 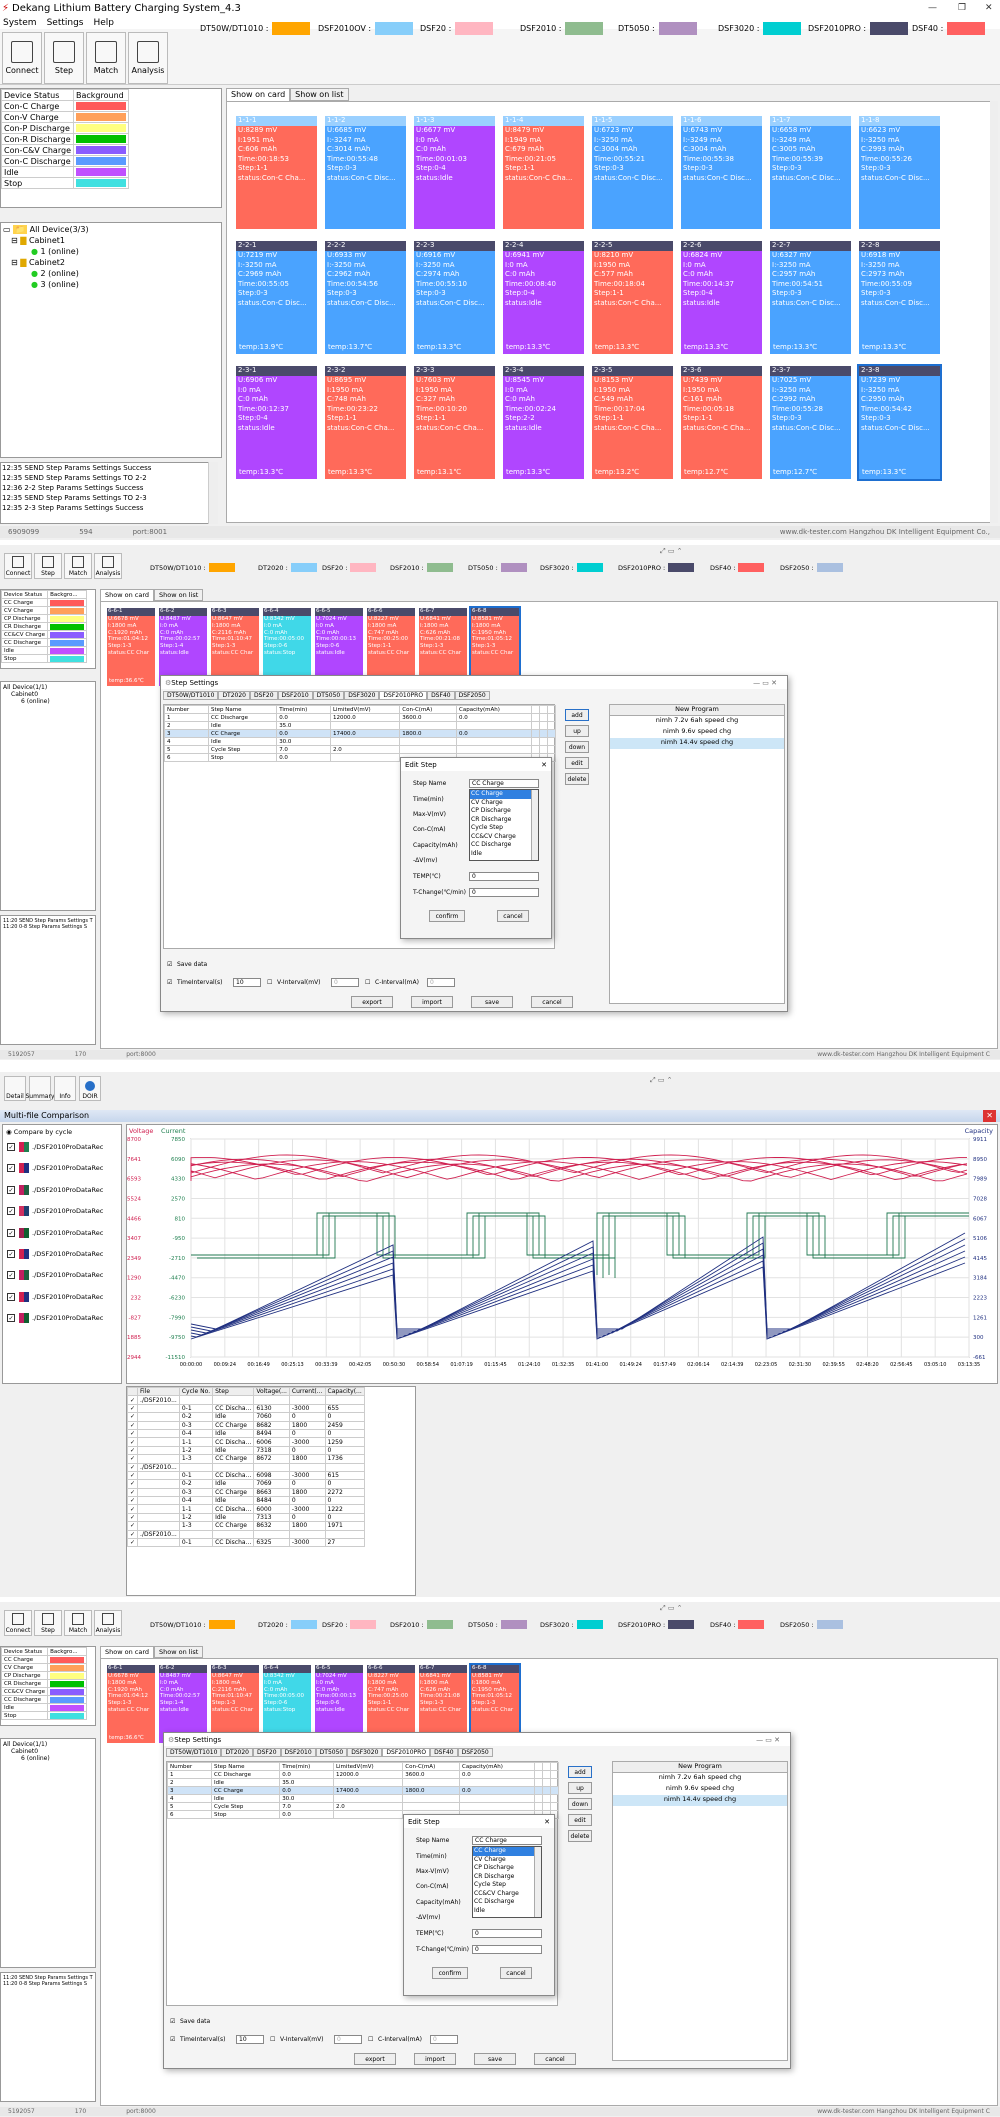 I want to click on connect-button: Connect, so click(x=22, y=58).